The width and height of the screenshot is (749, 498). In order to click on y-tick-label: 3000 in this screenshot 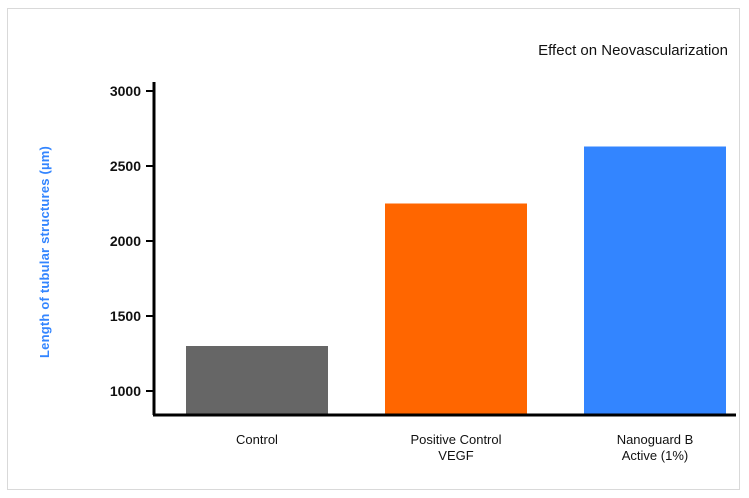, I will do `click(125, 91)`.